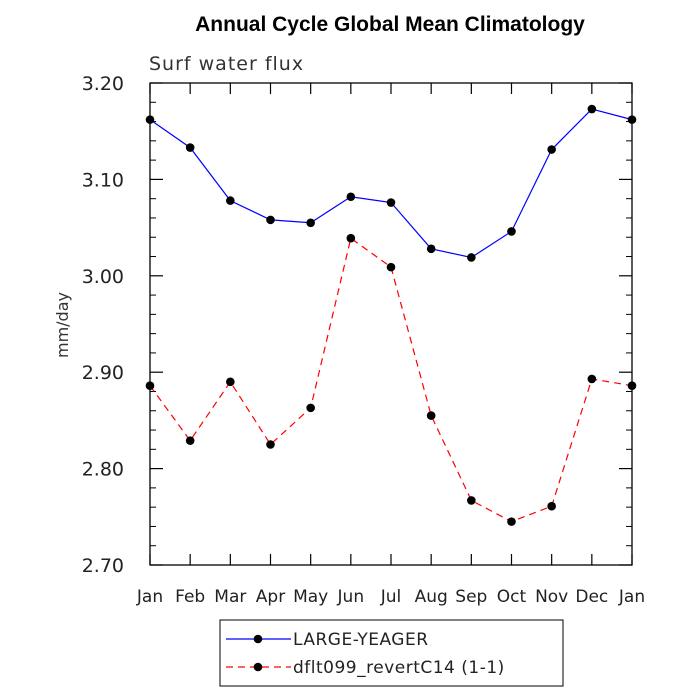 Image resolution: width=700 pixels, height=700 pixels. What do you see at coordinates (103, 566) in the screenshot?
I see `y-tick-label: 2.70` at bounding box center [103, 566].